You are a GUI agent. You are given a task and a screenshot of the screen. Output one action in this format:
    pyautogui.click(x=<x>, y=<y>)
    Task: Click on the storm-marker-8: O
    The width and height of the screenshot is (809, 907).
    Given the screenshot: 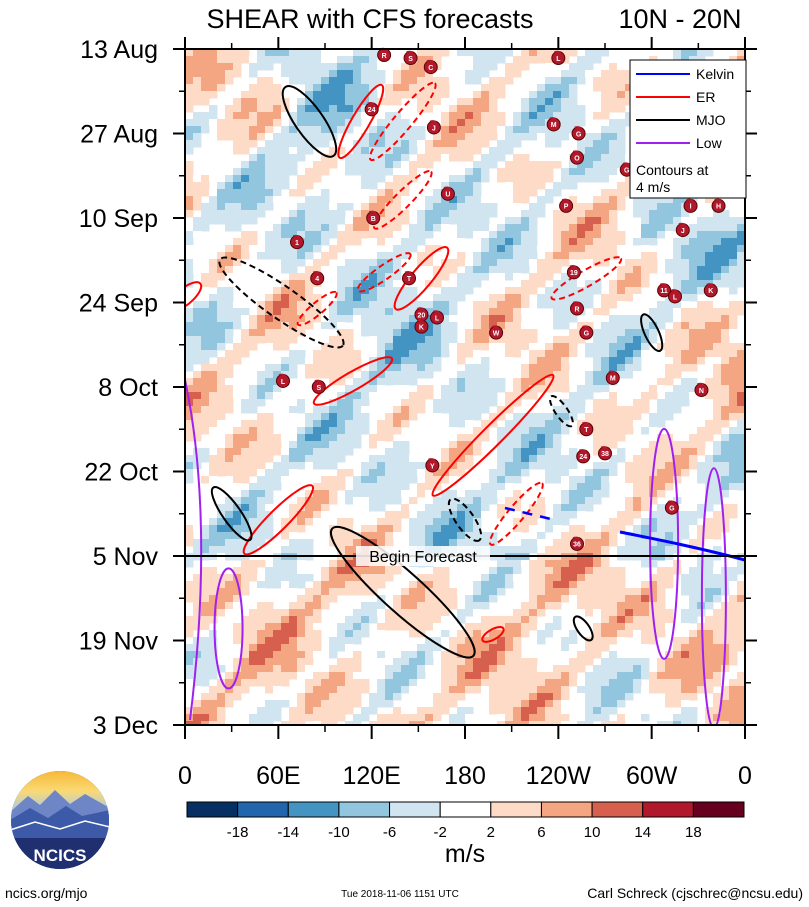 What is the action you would take?
    pyautogui.click(x=577, y=157)
    